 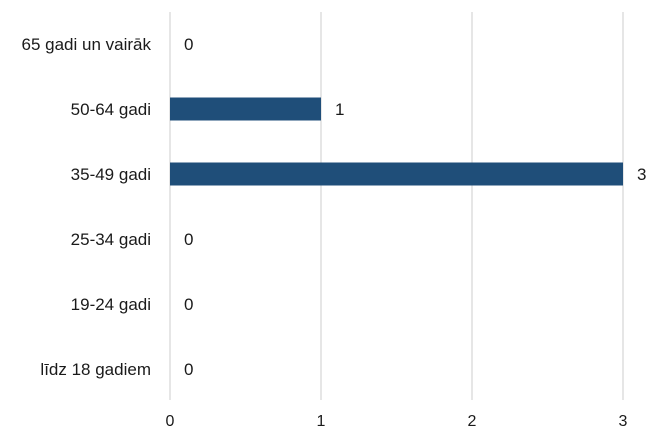 I want to click on data-label: 3, so click(x=641, y=174).